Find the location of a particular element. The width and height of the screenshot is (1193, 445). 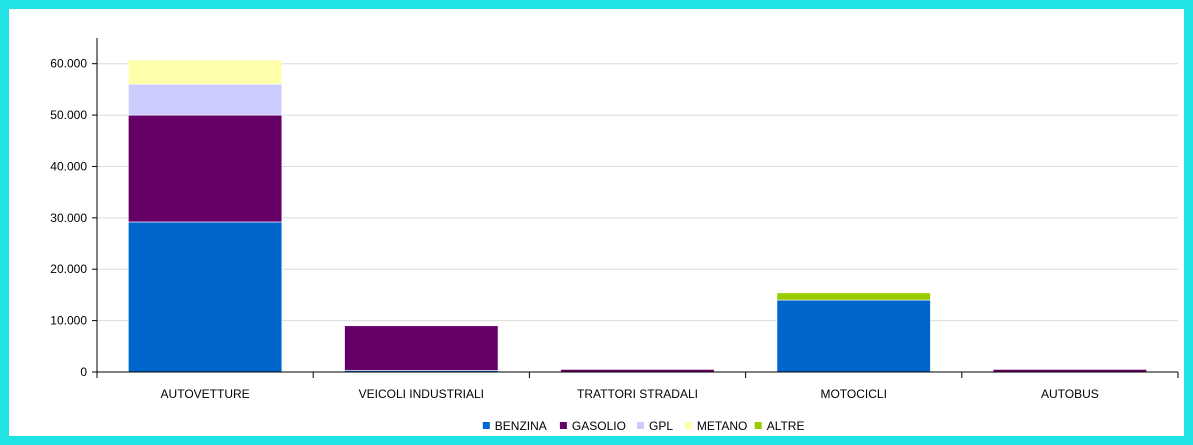

legend-label-benzina: BENZINA is located at coordinates (521, 426).